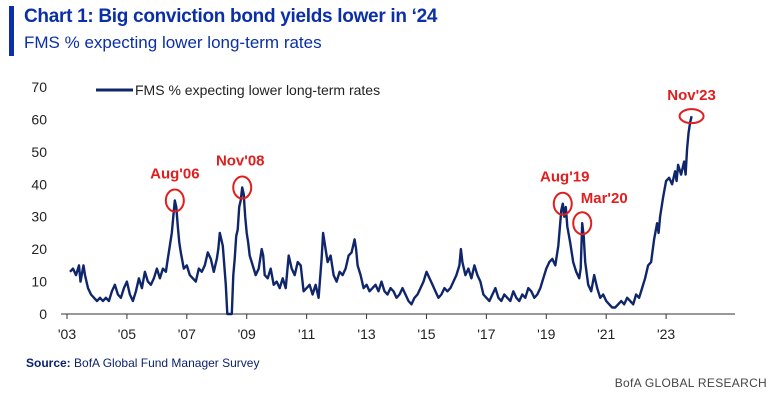 The image size is (779, 411). Describe the element at coordinates (366, 334) in the screenshot. I see `x-tick-label: '13` at that location.